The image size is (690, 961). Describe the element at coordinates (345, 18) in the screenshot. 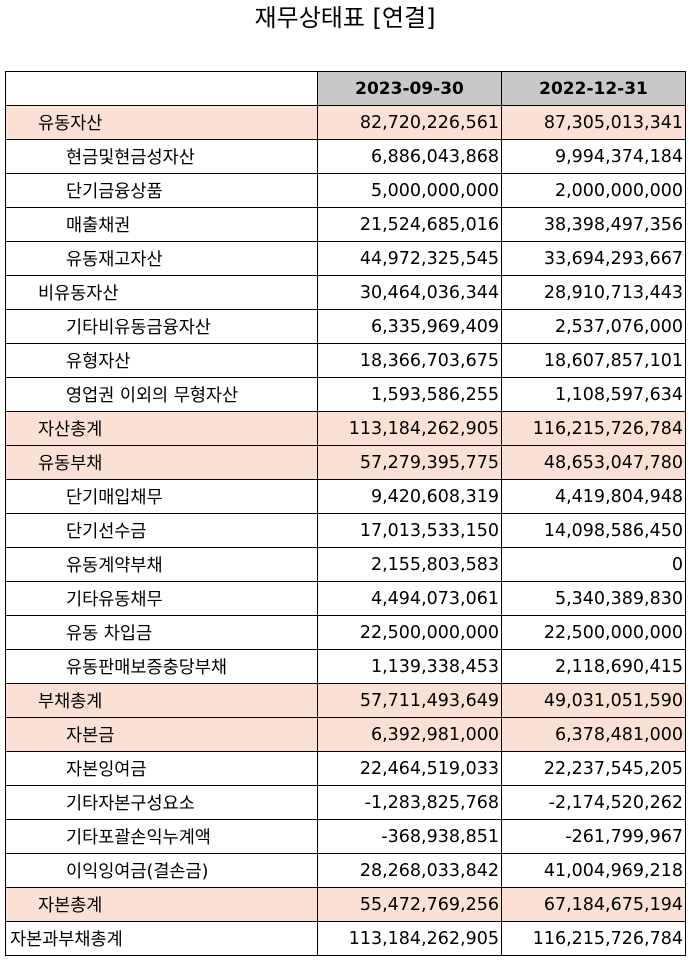

I see `page-title: 재무상태표 [연결]` at that location.